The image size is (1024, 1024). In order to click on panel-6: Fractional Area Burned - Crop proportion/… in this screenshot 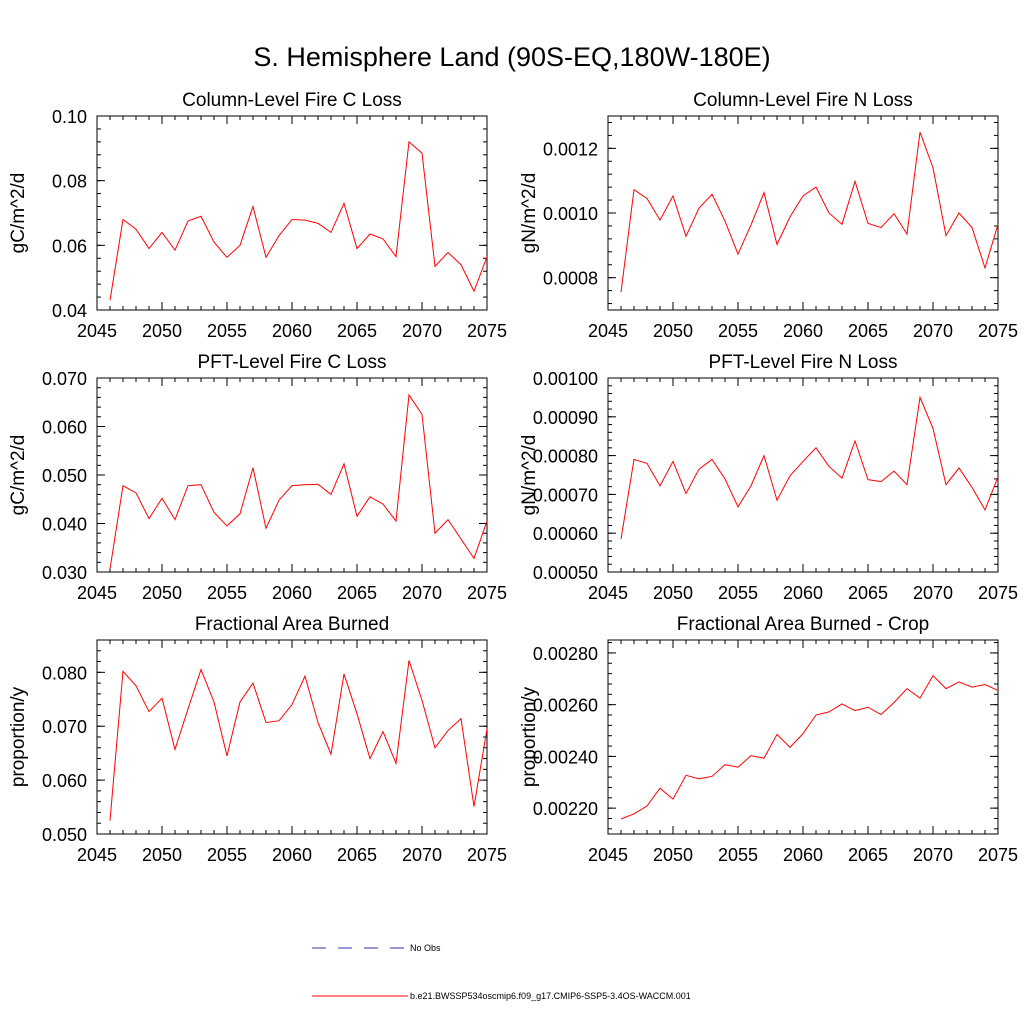, I will do `click(768, 739)`.